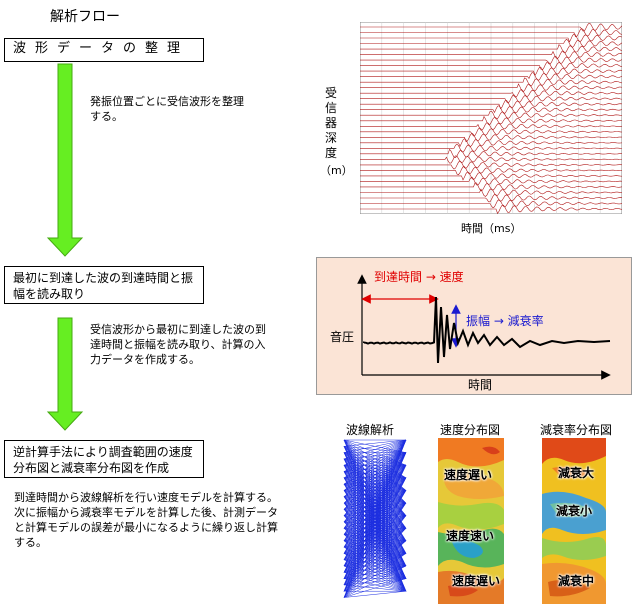  Describe the element at coordinates (85, 17) in the screenshot. I see `page-title: 解析フロー` at that location.